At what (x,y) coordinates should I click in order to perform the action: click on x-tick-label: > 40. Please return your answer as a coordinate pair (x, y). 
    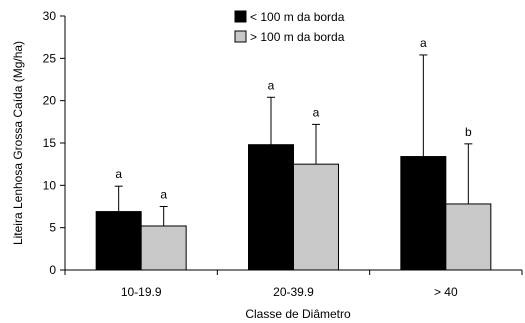
    Looking at the image, I should click on (446, 292).